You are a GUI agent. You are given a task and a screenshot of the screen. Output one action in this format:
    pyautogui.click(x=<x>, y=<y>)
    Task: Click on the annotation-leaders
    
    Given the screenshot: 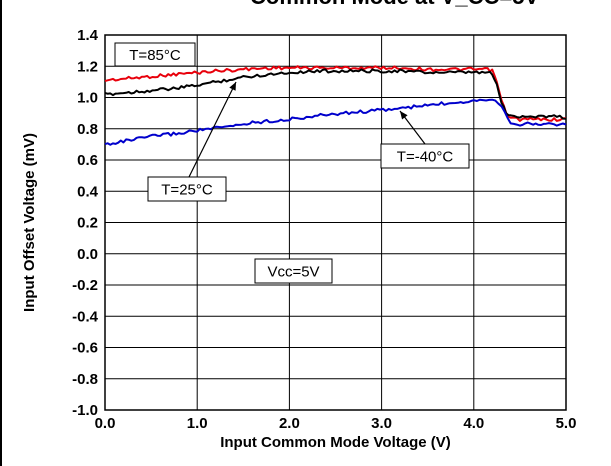 What is the action you would take?
    pyautogui.click(x=307, y=129)
    